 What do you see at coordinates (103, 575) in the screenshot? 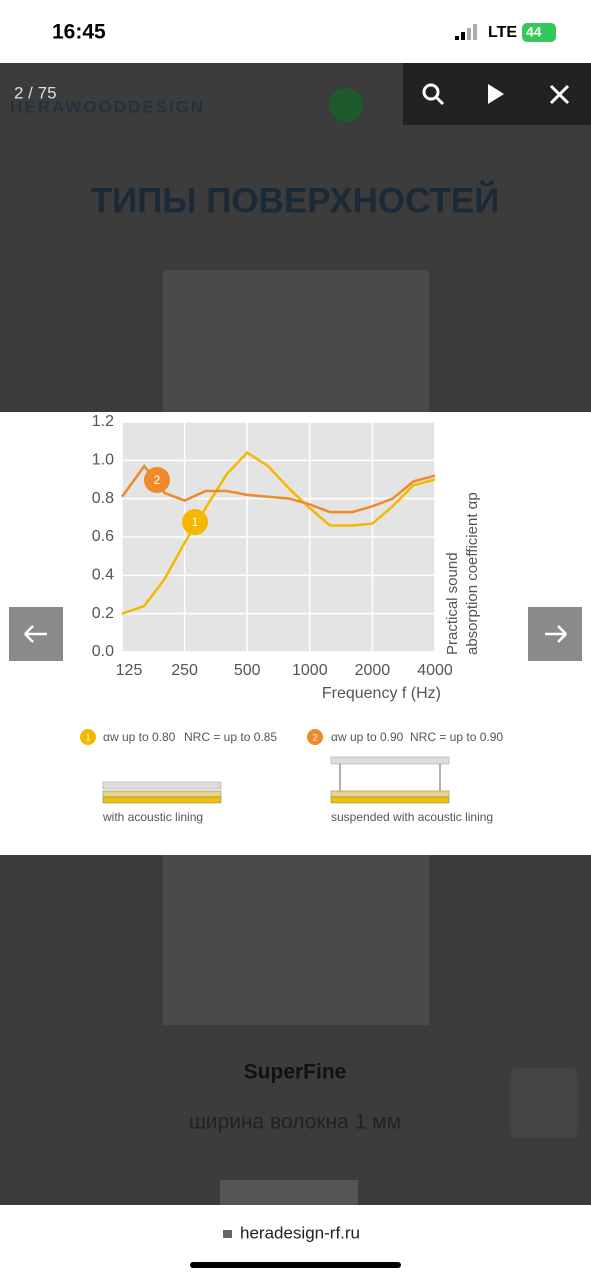
I see `y-tick-label: 0.4` at bounding box center [103, 575].